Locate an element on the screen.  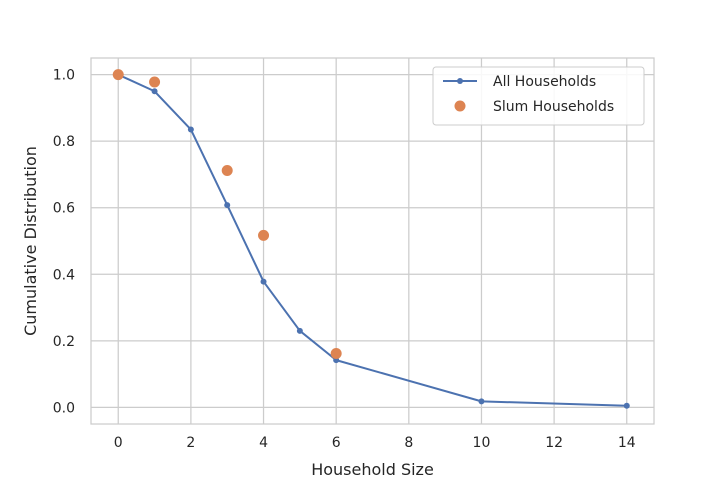
x-tick-label: 12 is located at coordinates (554, 443).